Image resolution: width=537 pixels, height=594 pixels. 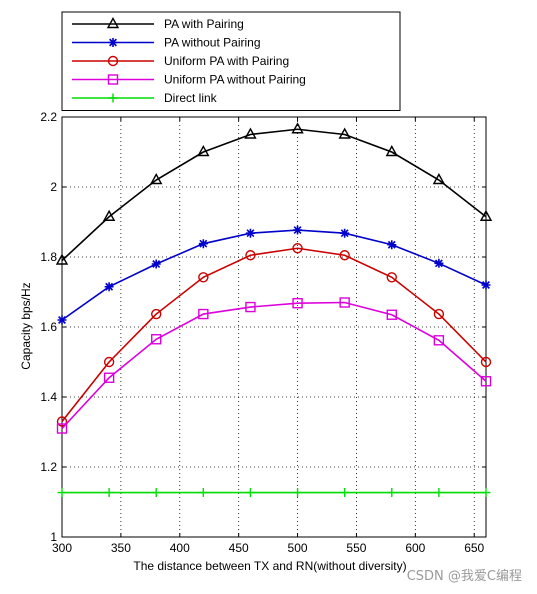 I want to click on x-tick-label: 300, so click(x=62, y=548).